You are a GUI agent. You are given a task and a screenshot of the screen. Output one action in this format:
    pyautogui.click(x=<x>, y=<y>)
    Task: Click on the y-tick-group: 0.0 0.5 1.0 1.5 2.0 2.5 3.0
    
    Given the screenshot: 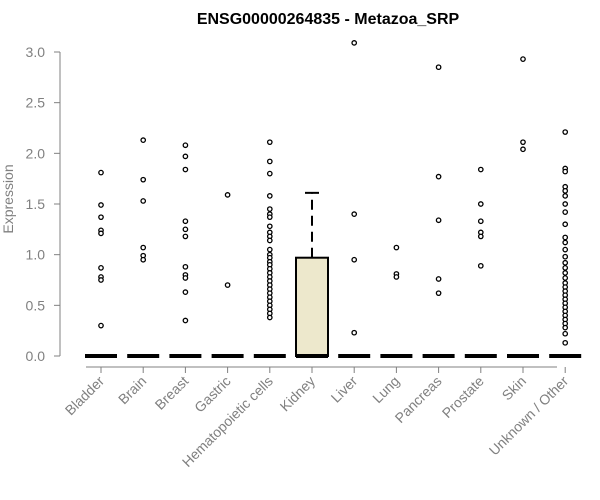 What is the action you would take?
    pyautogui.click(x=43, y=204)
    